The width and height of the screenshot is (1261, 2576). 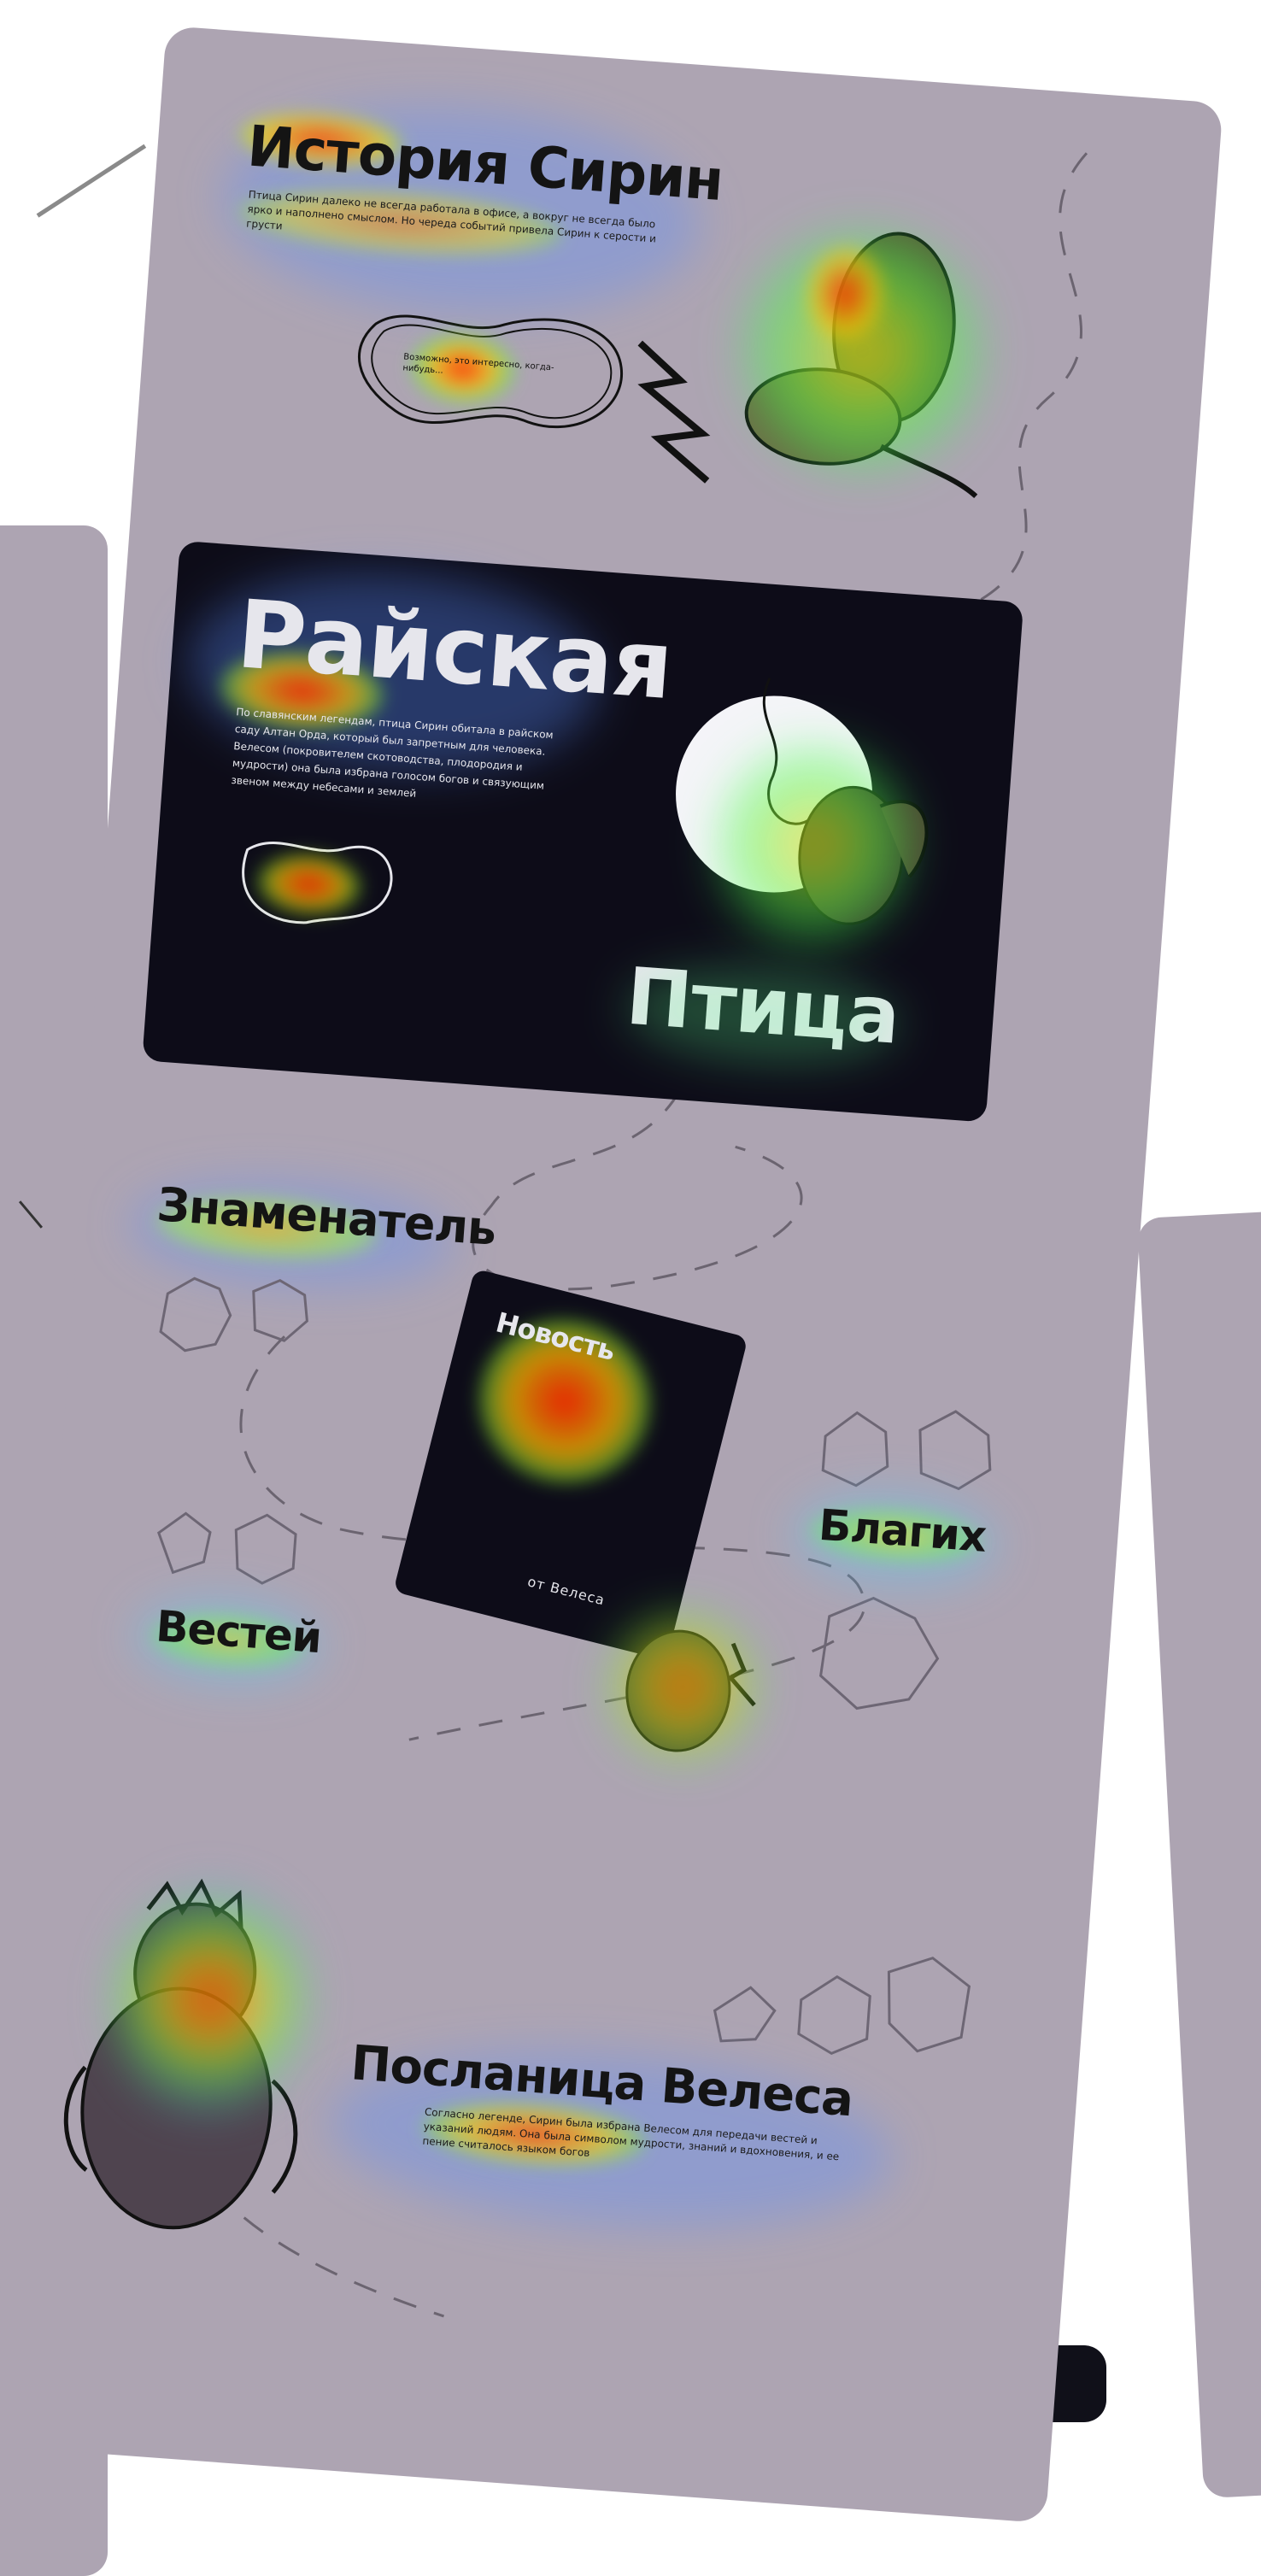 What do you see at coordinates (555, 1336) in the screenshot?
I see `news-card-title: Новость` at bounding box center [555, 1336].